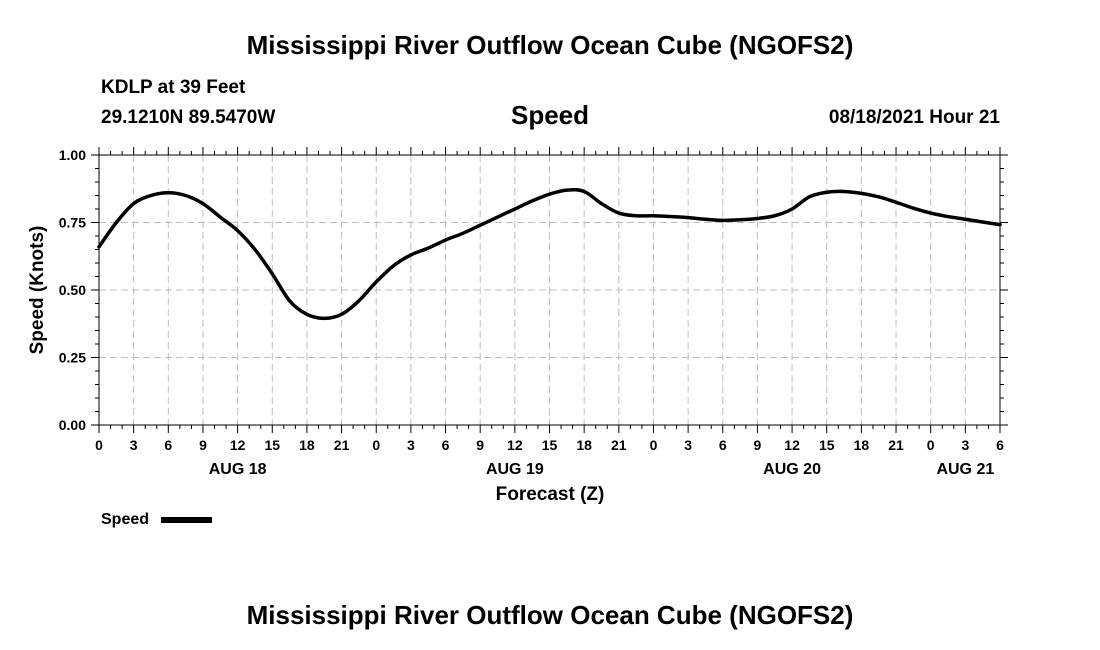 Image resolution: width=1100 pixels, height=650 pixels. What do you see at coordinates (156, 519) in the screenshot?
I see `legend: Speed` at bounding box center [156, 519].